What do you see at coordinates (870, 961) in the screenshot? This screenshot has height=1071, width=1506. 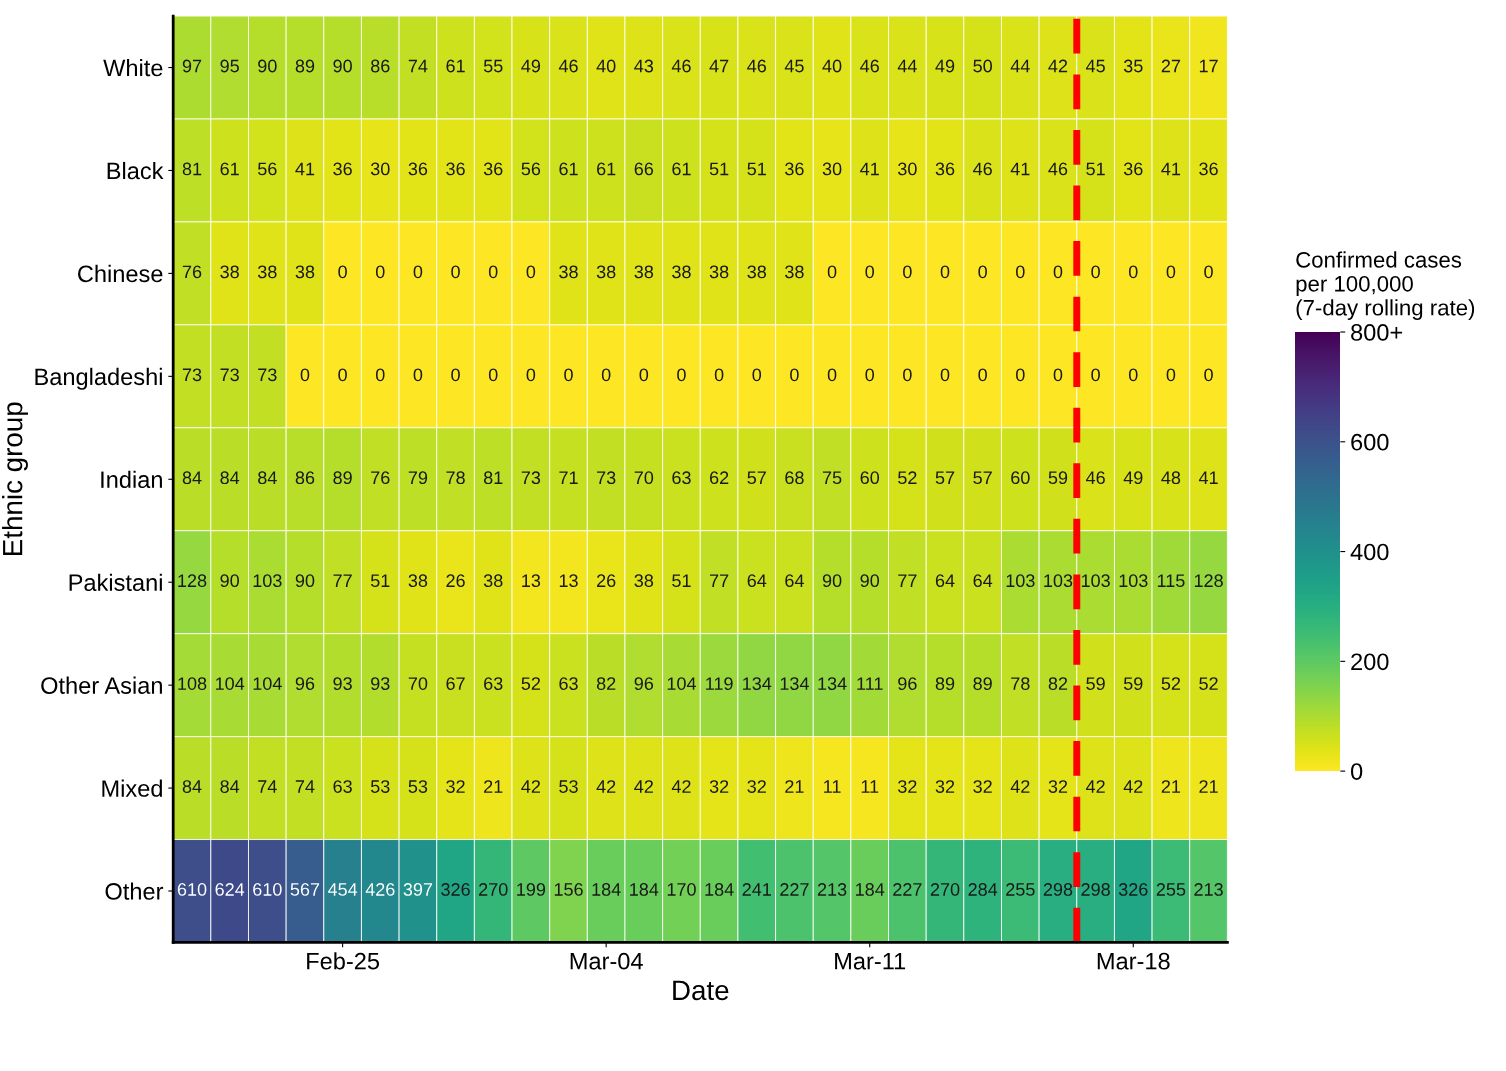 I see `x-tick-label: Mar-11` at bounding box center [870, 961].